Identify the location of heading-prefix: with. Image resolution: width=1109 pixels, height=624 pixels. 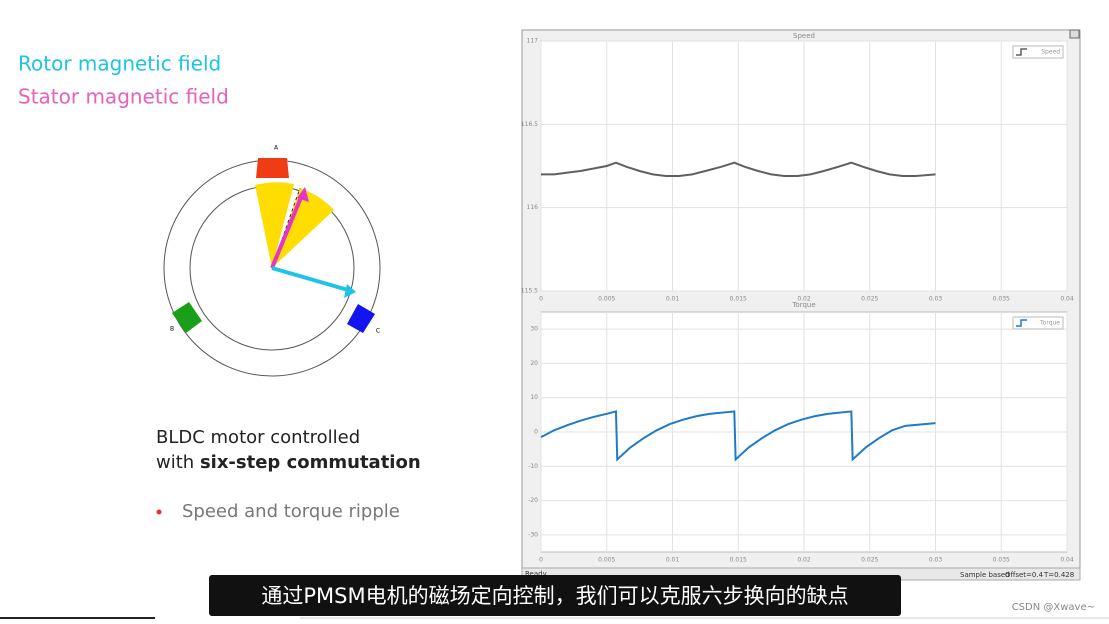
(175, 462).